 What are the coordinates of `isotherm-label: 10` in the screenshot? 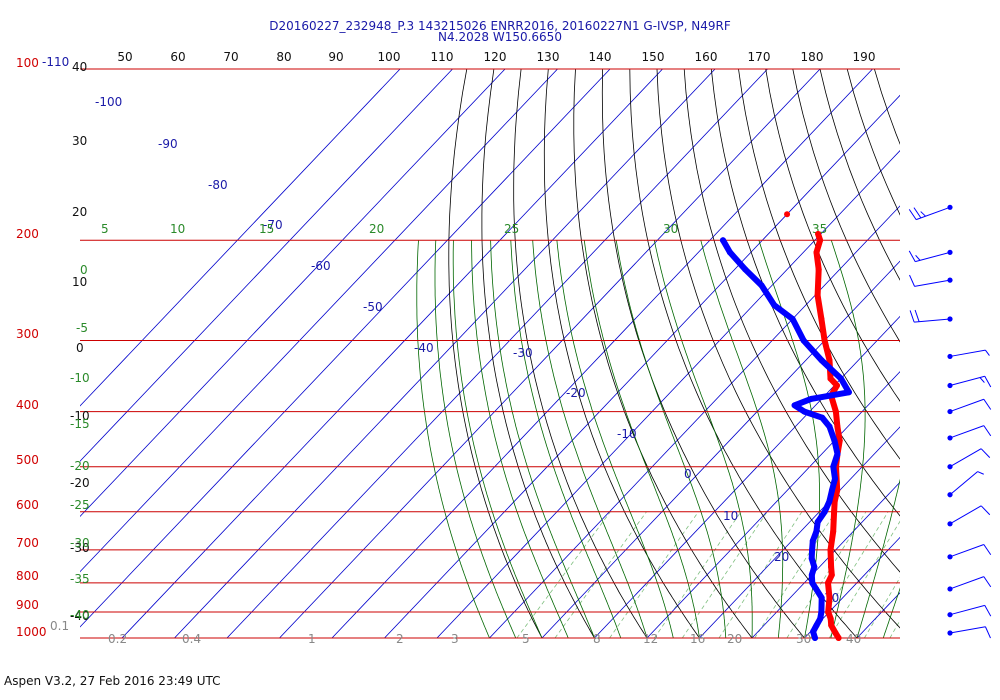 It's located at (730, 516).